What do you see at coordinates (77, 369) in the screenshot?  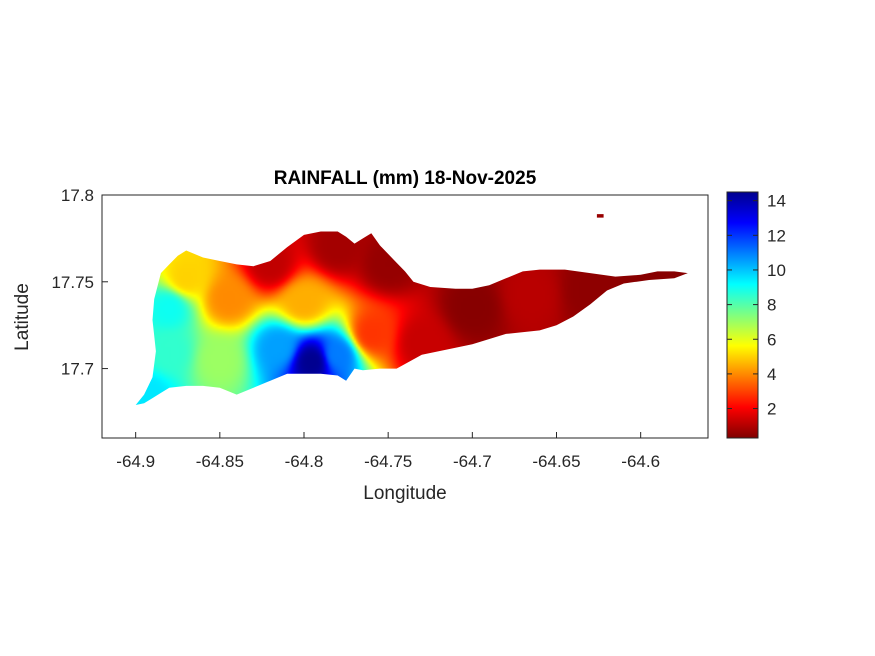 I see `y-tick-label: 17.7` at bounding box center [77, 369].